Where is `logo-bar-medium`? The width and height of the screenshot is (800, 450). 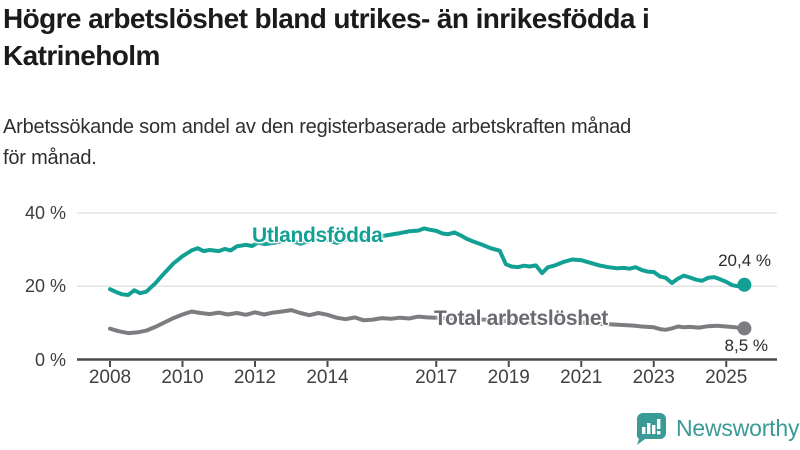
logo-bar-medium is located at coordinates (649, 428).